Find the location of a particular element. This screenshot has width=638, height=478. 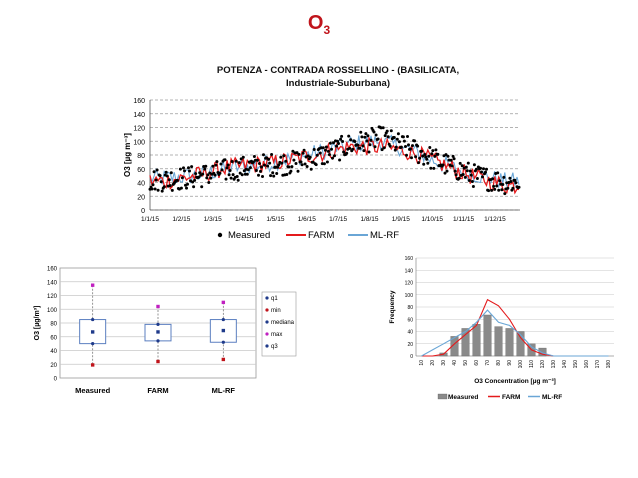

histogram-legend-farm: FARM is located at coordinates (511, 397).